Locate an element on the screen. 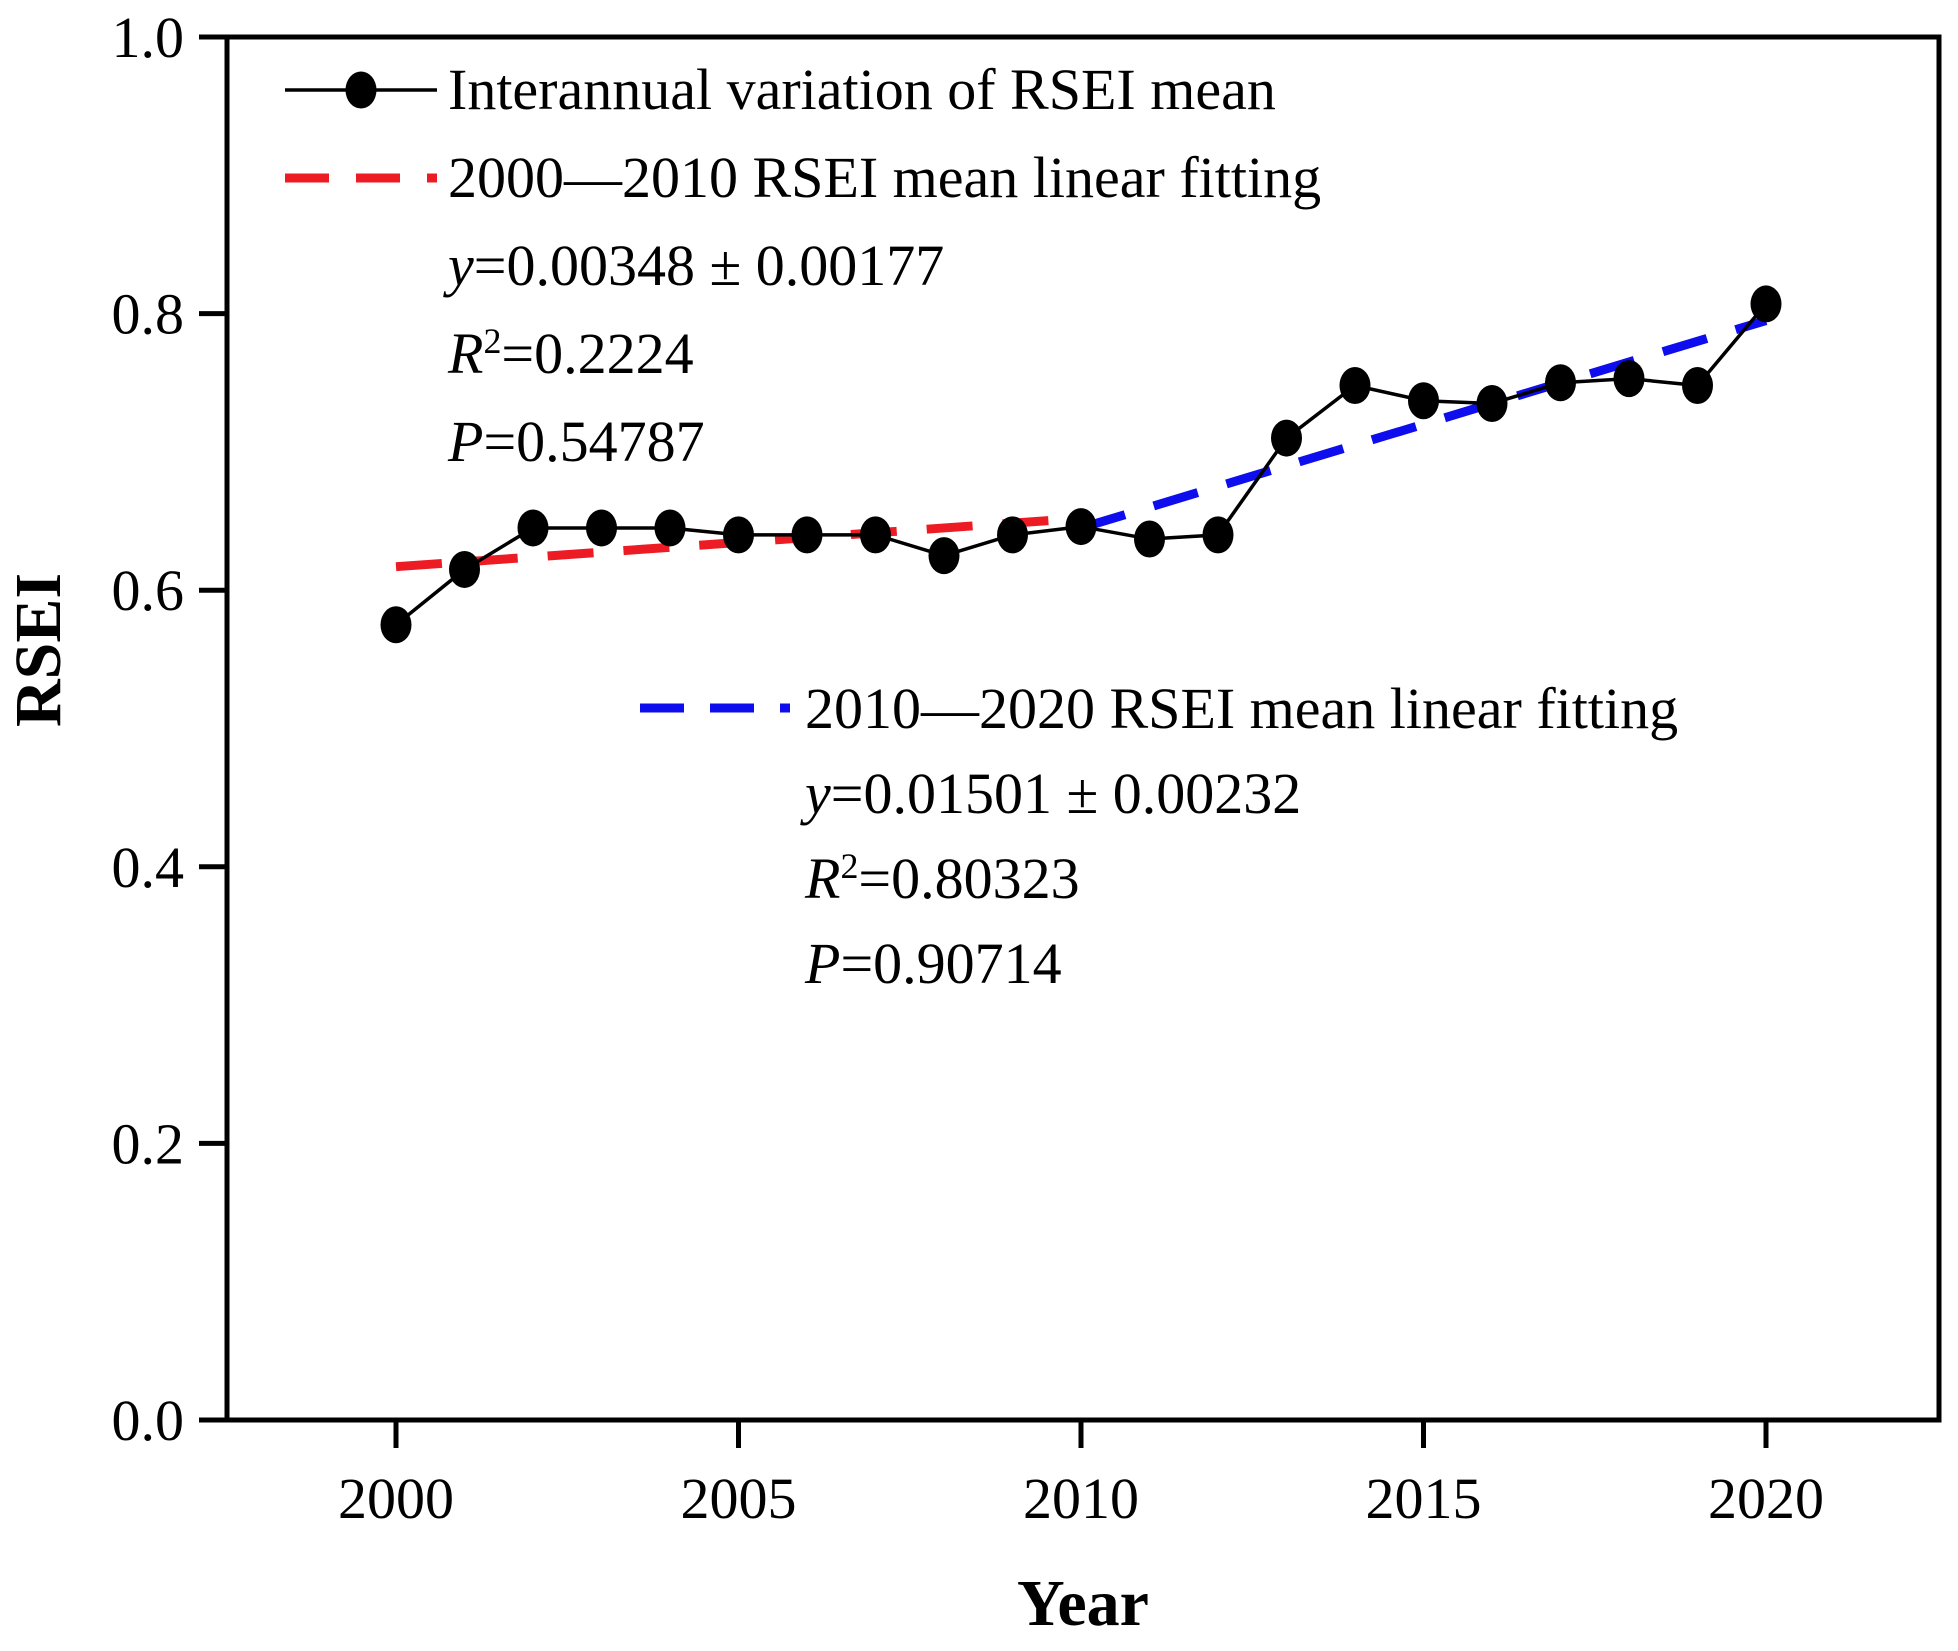 The height and width of the screenshot is (1651, 1958). y-tick-label: 1.0 is located at coordinates (148, 37).